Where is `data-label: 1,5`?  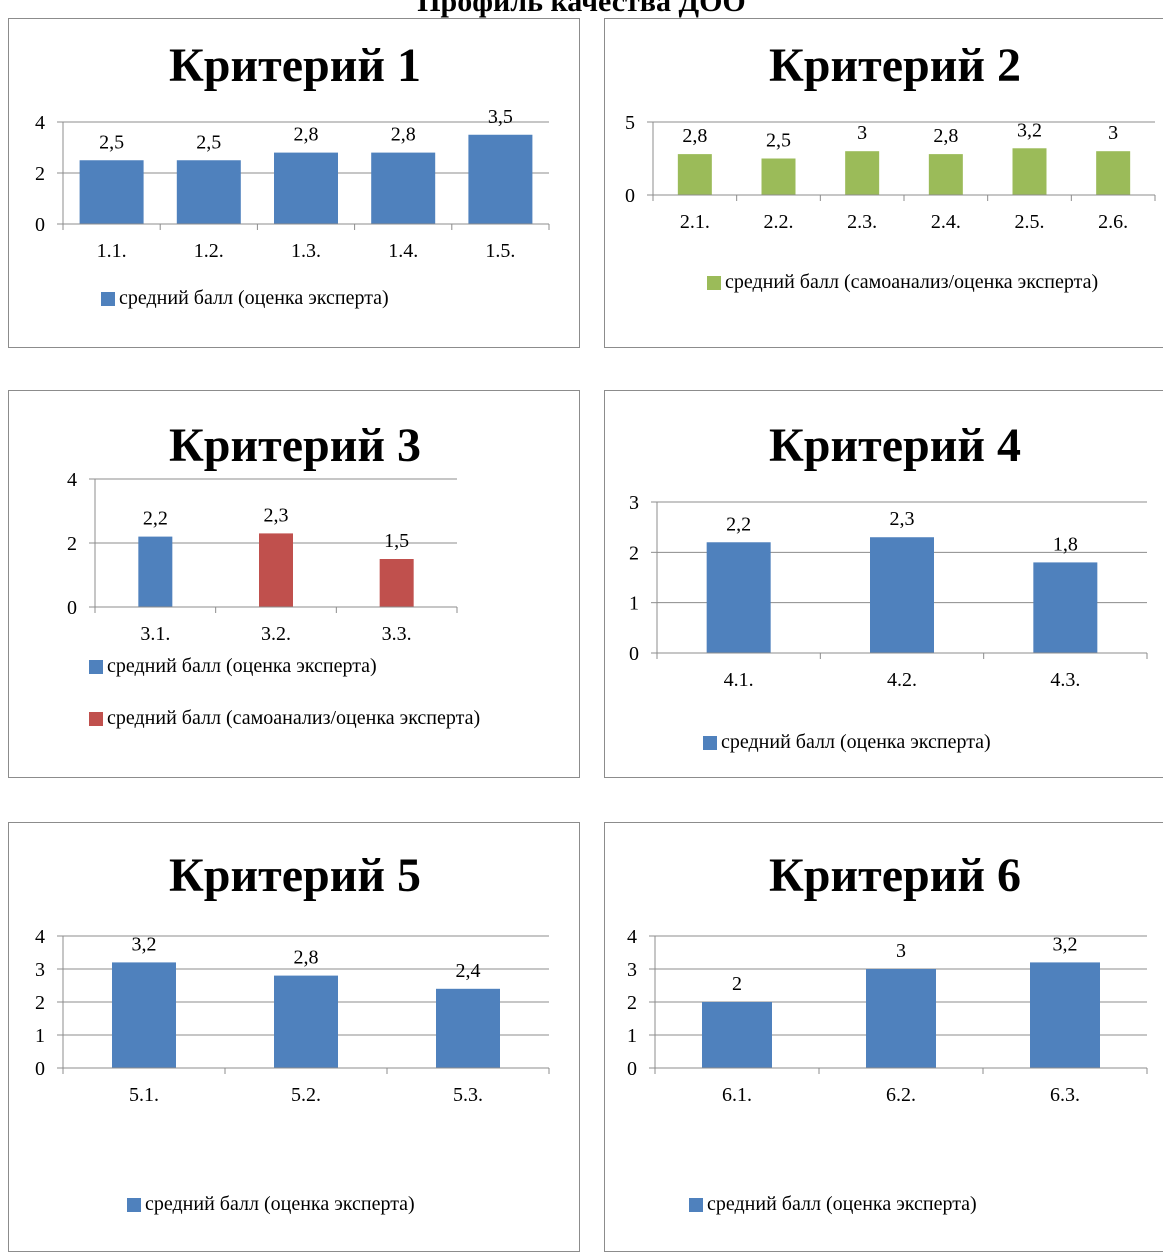
data-label: 1,5 is located at coordinates (396, 541).